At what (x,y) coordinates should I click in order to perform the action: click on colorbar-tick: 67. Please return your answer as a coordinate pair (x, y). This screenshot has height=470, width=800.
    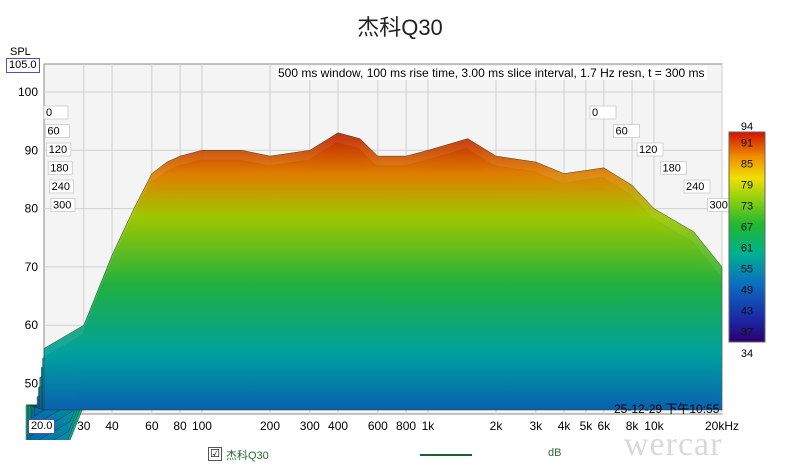
    Looking at the image, I should click on (747, 228).